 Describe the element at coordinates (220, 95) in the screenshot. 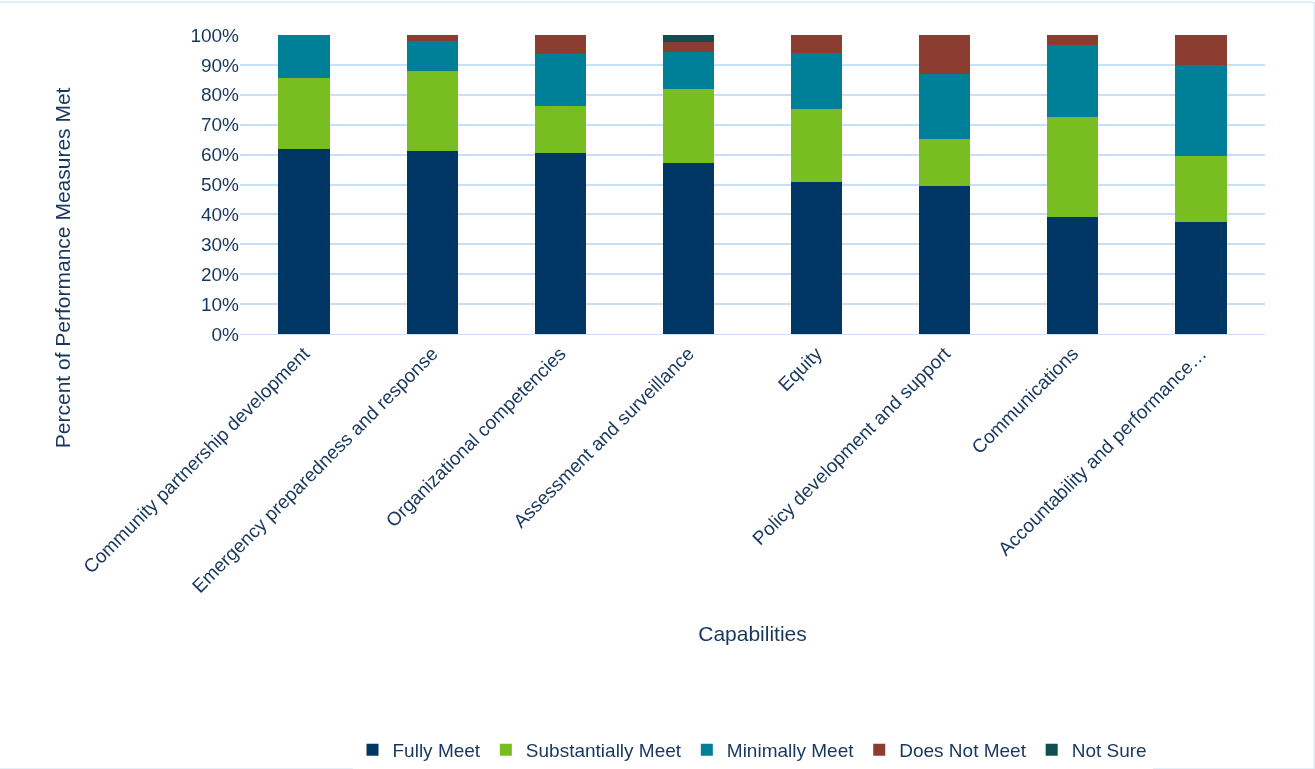

I see `y-tick-label: 80%` at that location.